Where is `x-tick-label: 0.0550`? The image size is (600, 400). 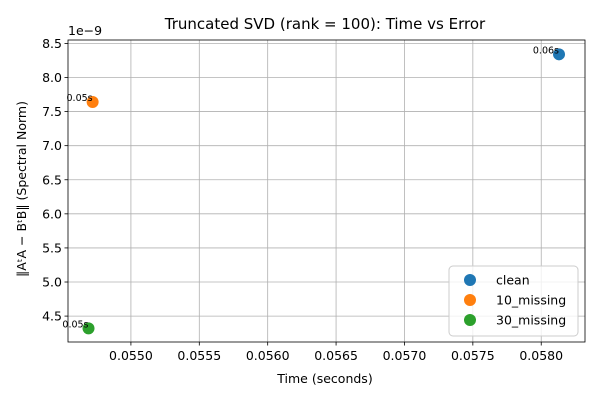
x-tick-label: 0.0550 is located at coordinates (131, 355).